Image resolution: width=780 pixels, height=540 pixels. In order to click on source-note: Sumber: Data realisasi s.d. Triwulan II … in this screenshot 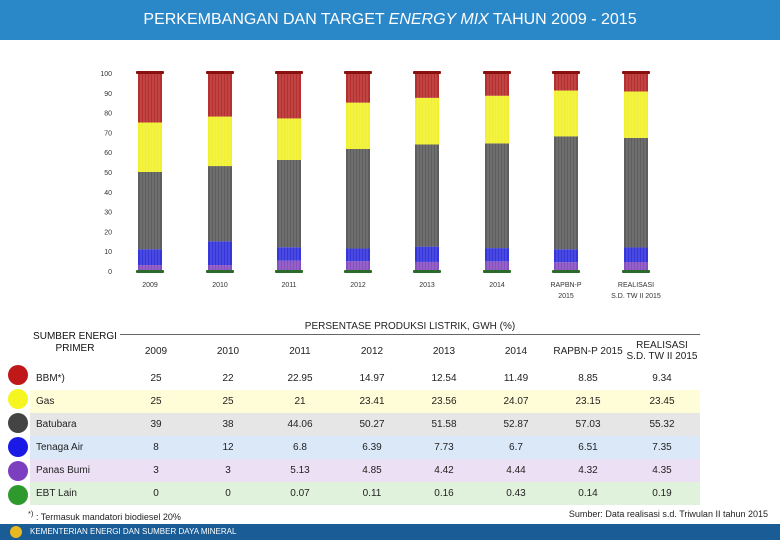, I will do `click(668, 514)`.